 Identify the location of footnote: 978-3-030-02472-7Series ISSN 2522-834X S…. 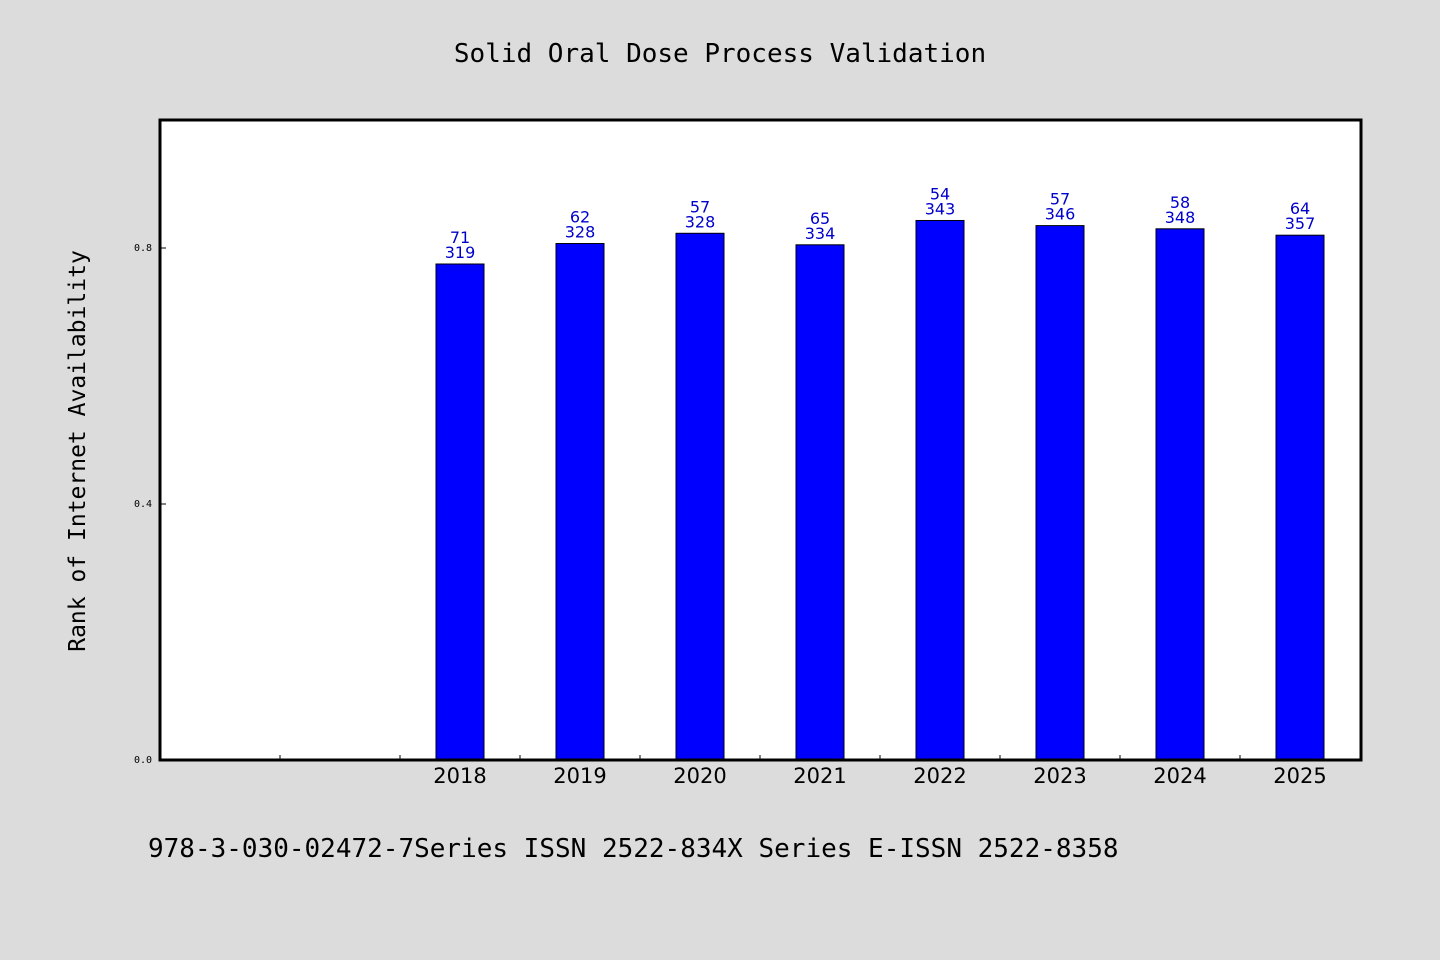
(633, 849).